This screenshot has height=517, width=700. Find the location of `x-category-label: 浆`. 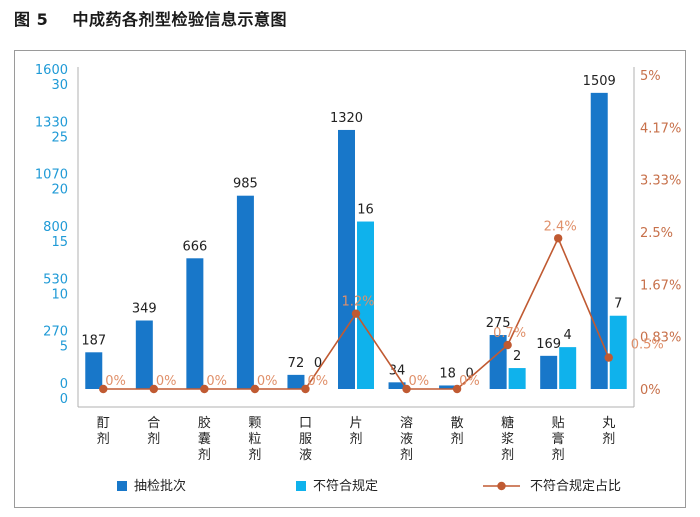

x-category-label: 浆 is located at coordinates (507, 439).